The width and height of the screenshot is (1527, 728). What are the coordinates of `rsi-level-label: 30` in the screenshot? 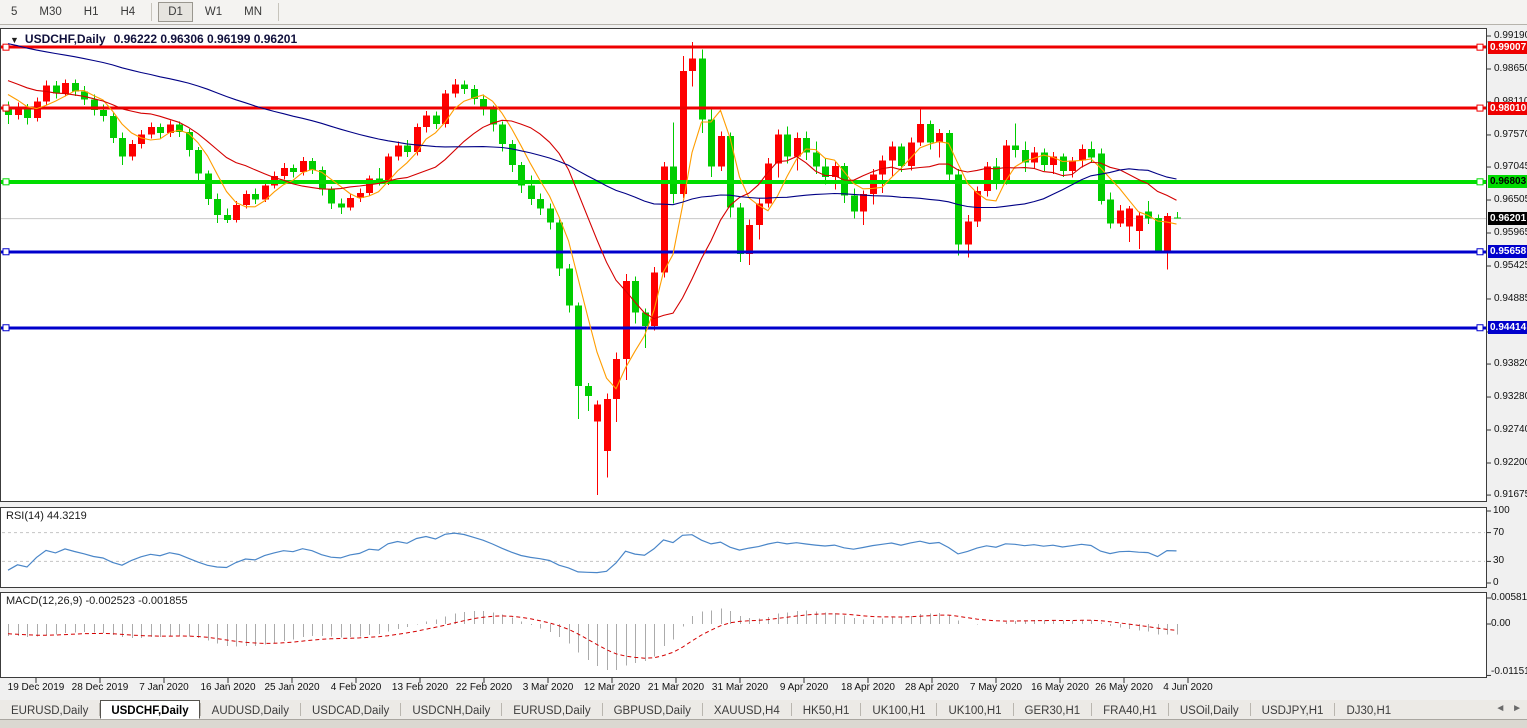 It's located at (1499, 561).